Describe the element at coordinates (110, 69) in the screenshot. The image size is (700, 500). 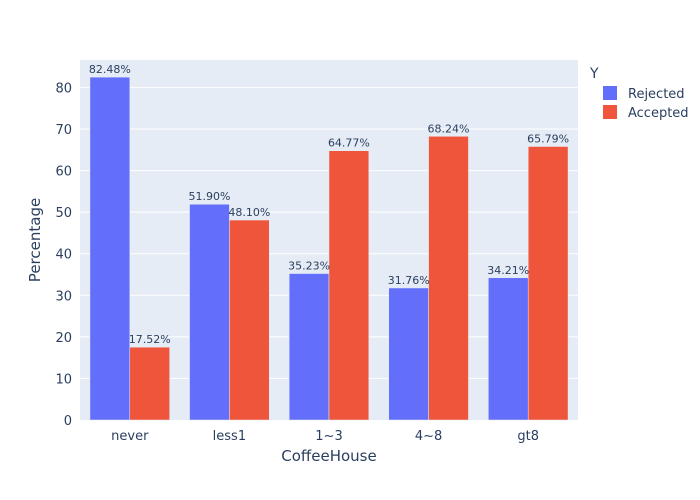
I see `data-label-rejected-0: 82.48%` at that location.